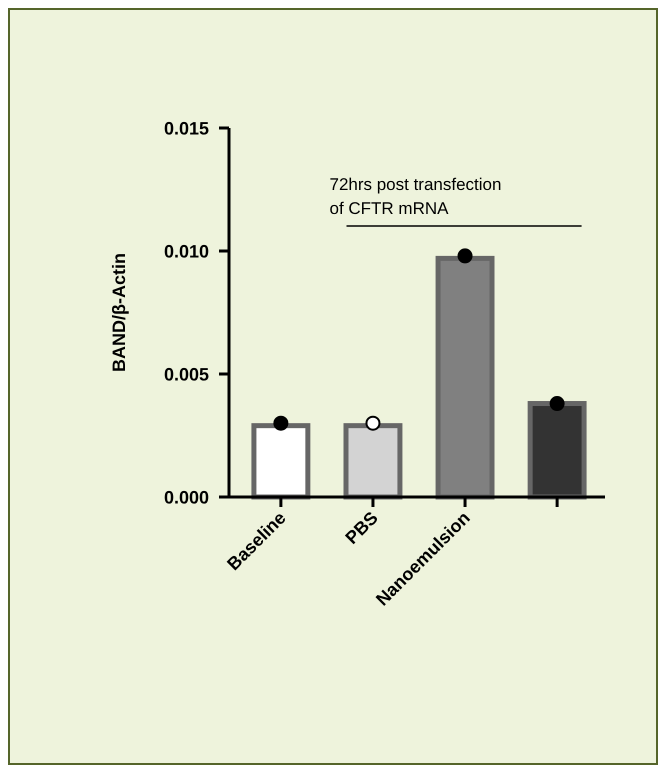 The width and height of the screenshot is (666, 773). What do you see at coordinates (186, 374) in the screenshot?
I see `y-tick-label: 0.005` at bounding box center [186, 374].